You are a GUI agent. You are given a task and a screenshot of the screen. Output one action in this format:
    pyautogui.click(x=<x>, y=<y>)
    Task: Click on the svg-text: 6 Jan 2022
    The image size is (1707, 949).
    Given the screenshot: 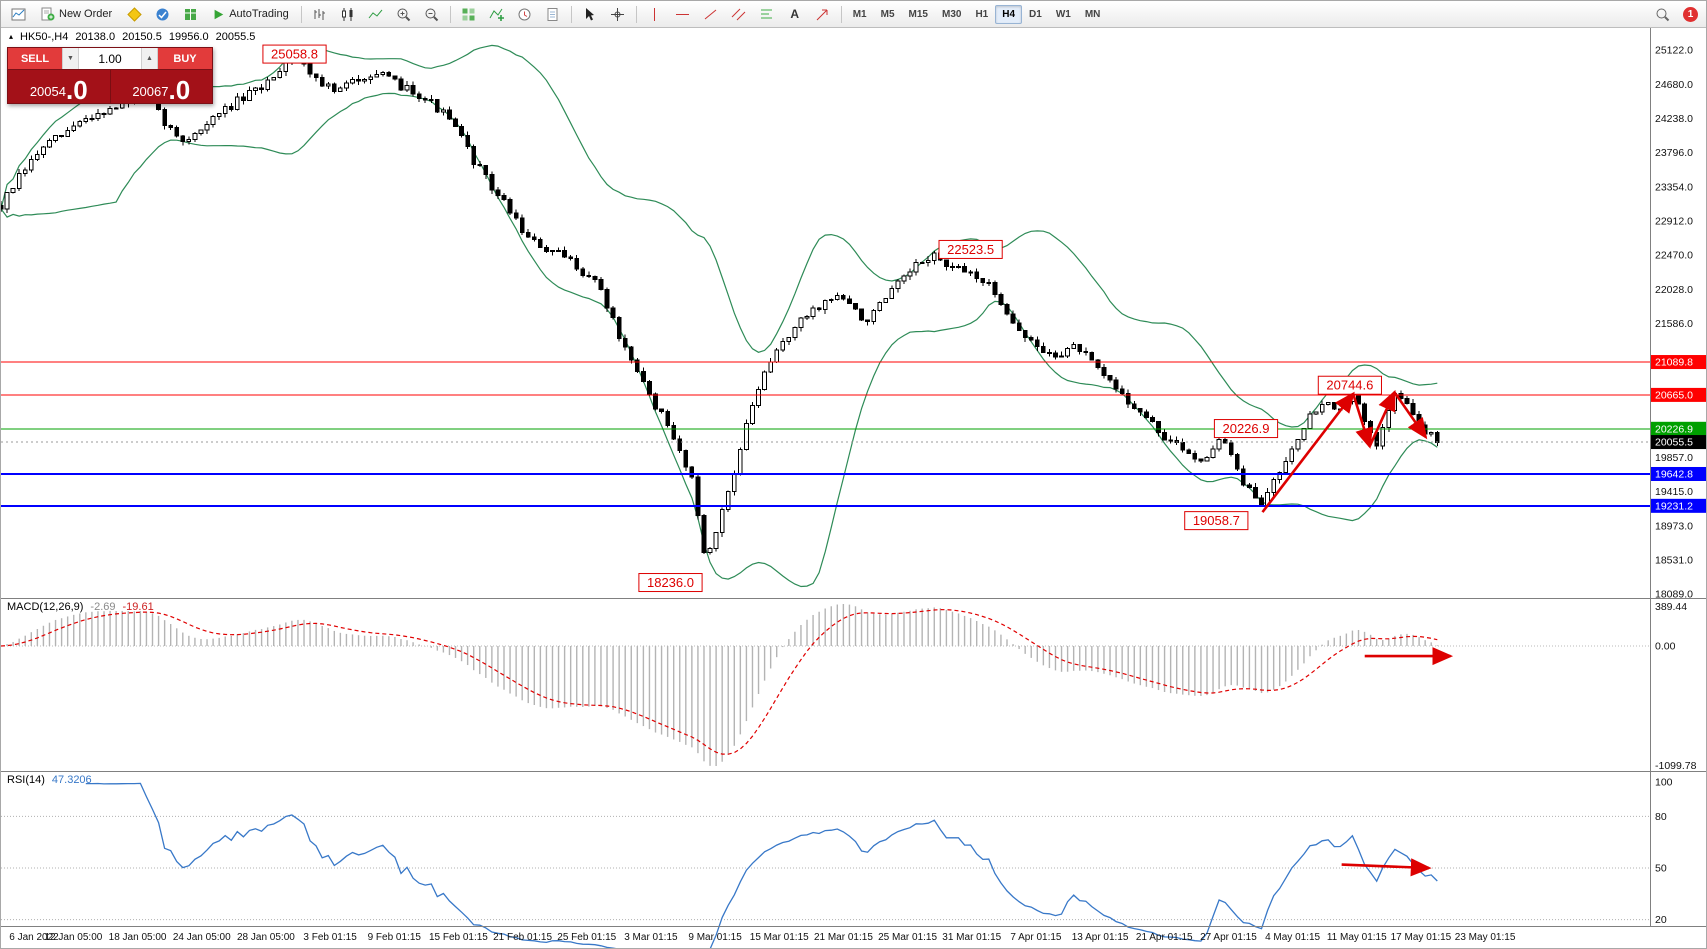 What is the action you would take?
    pyautogui.click(x=34, y=937)
    